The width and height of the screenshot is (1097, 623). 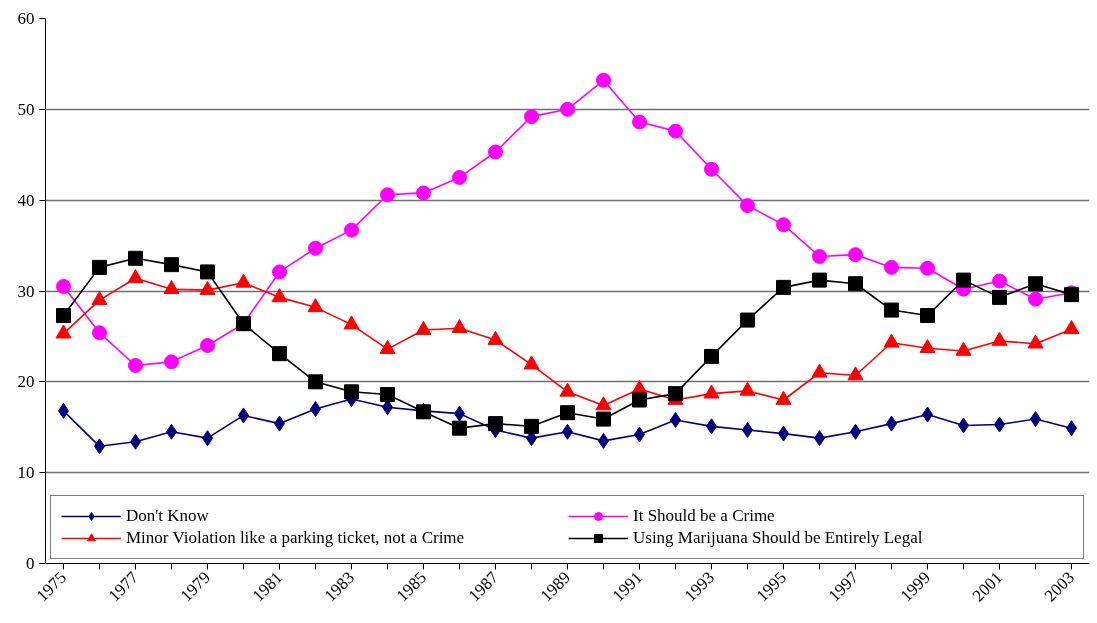 I want to click on y-tick-label: 50, so click(x=26, y=109).